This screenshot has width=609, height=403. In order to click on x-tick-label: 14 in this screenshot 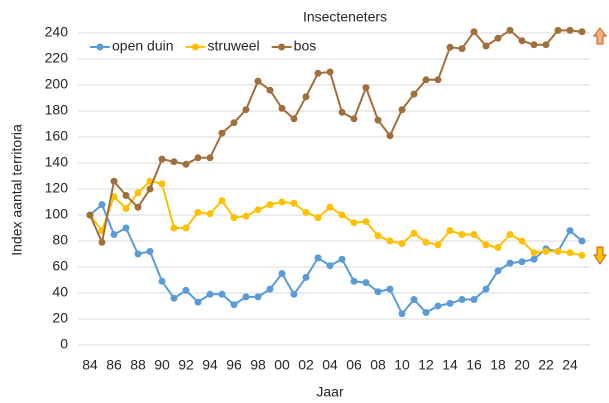, I will do `click(450, 365)`.